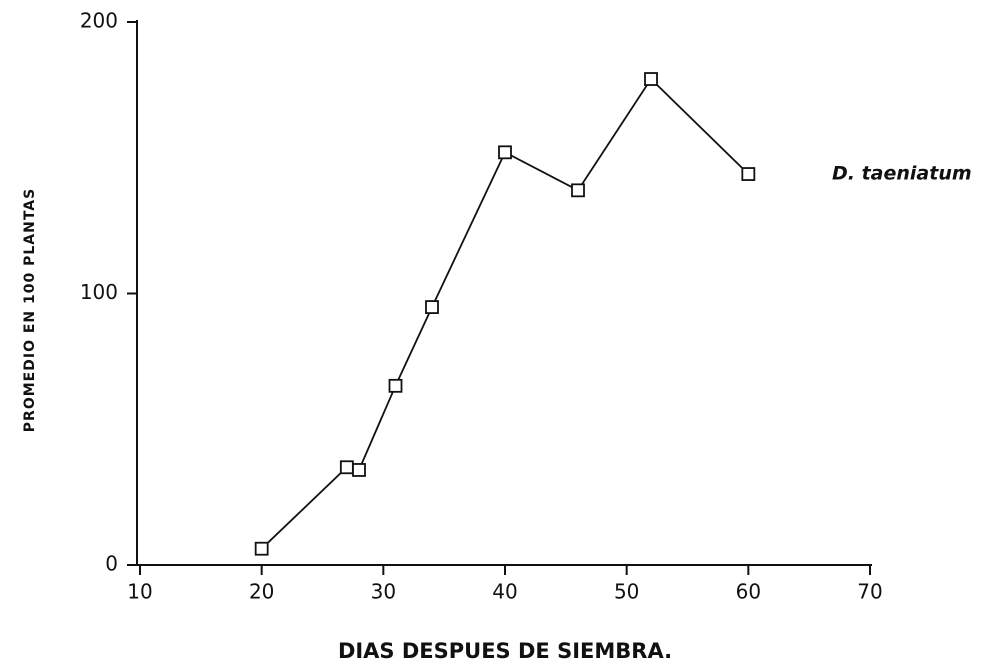 This screenshot has width=1000, height=669. I want to click on x-tick-label: 60, so click(748, 592).